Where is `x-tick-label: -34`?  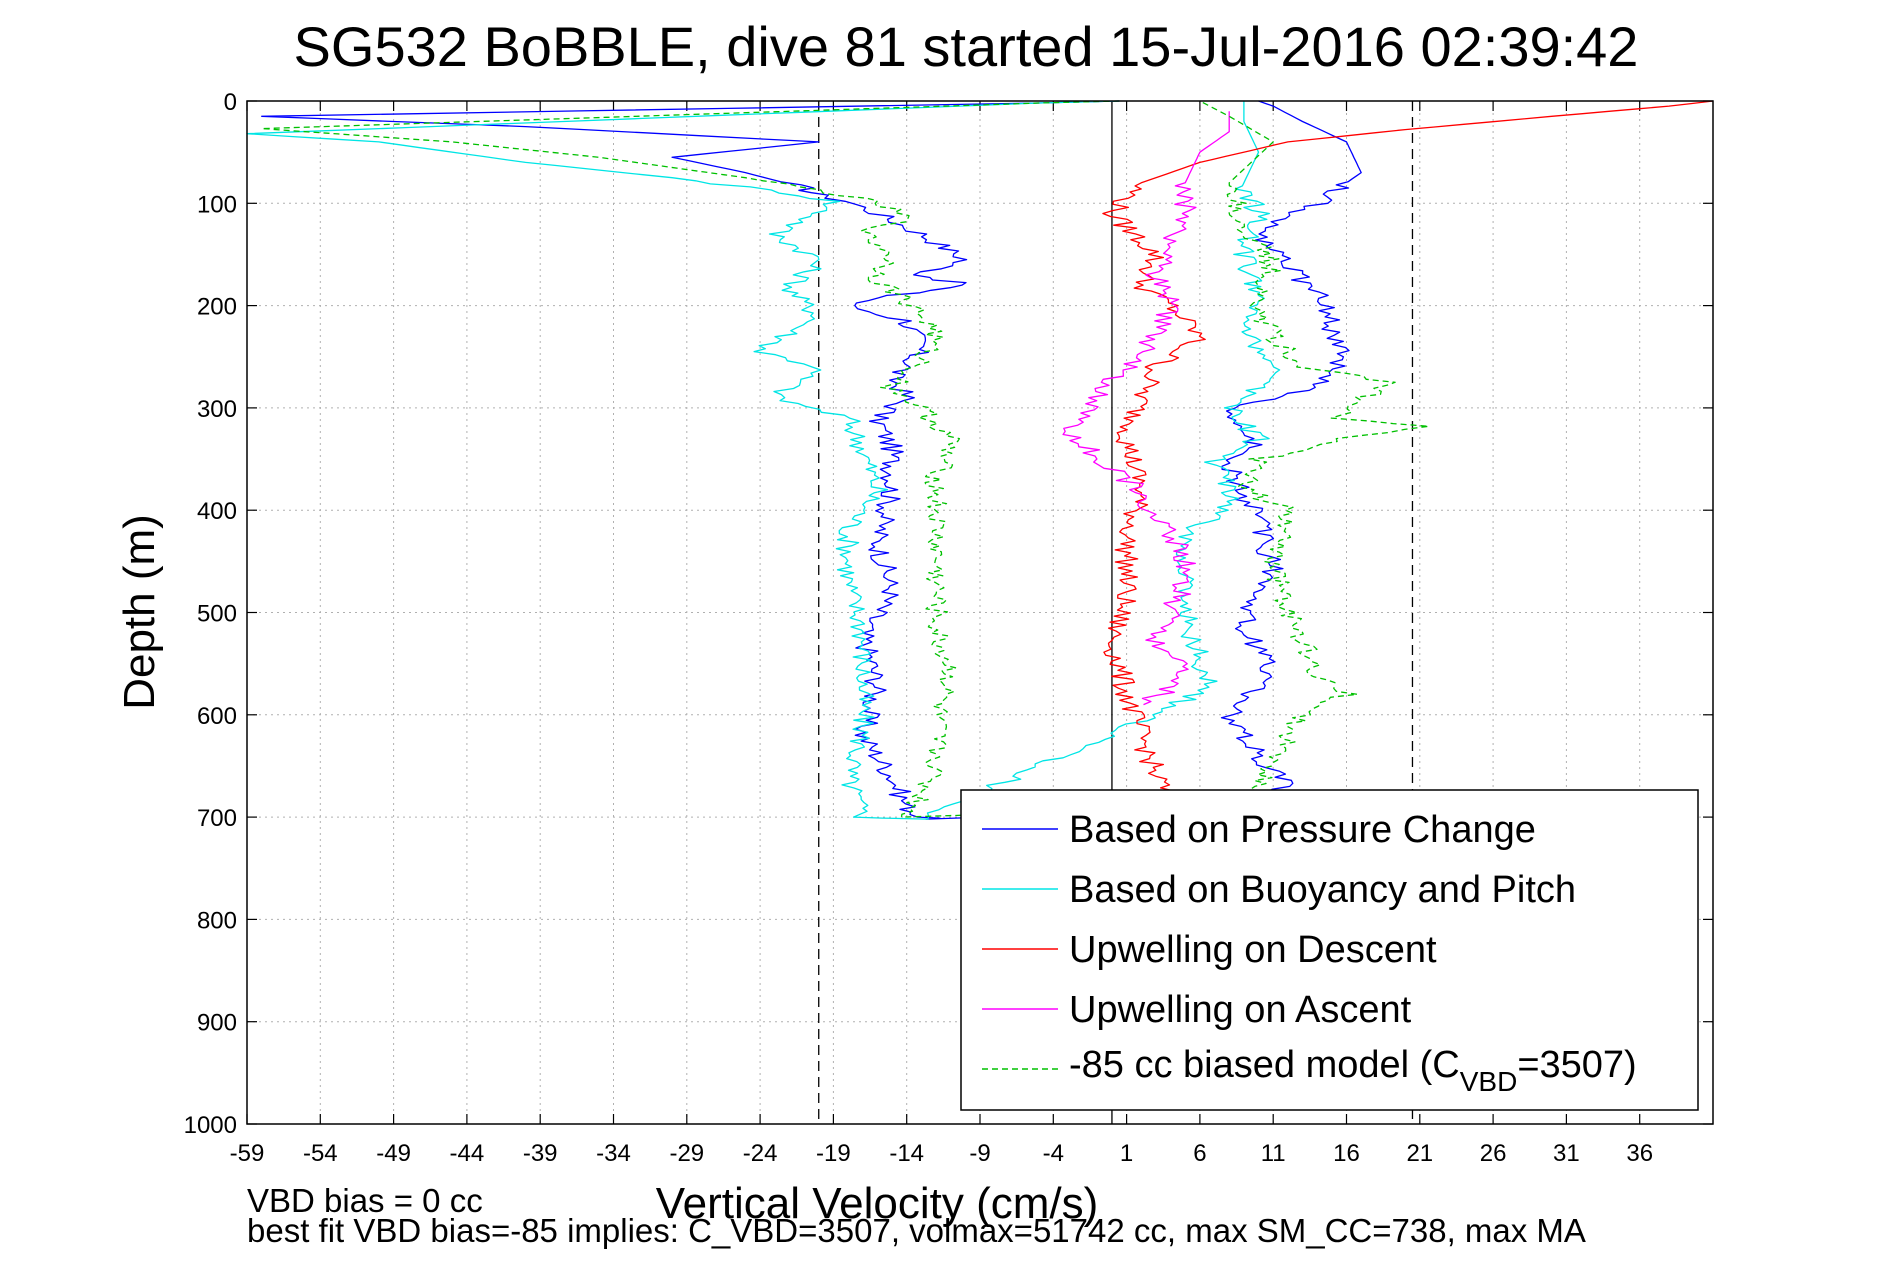 x-tick-label: -34 is located at coordinates (613, 1153).